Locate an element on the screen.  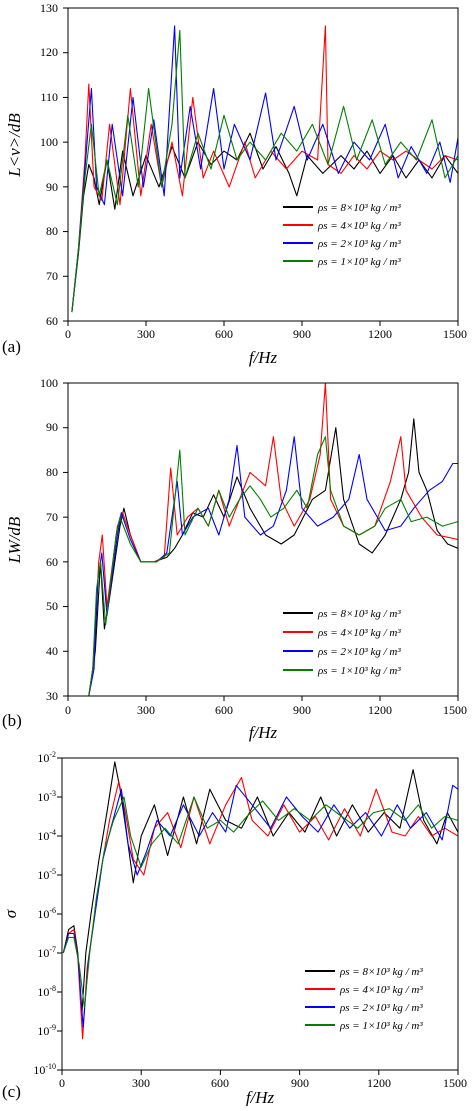
panel-b-ytick-90: 90 is located at coordinates (52, 427).